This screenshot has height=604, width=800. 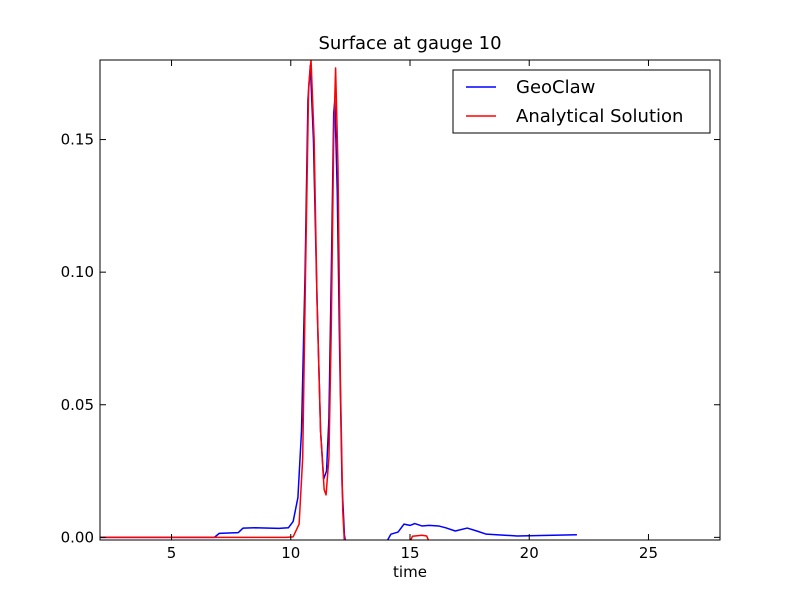 I want to click on x-tick-label: 20, so click(x=529, y=553).